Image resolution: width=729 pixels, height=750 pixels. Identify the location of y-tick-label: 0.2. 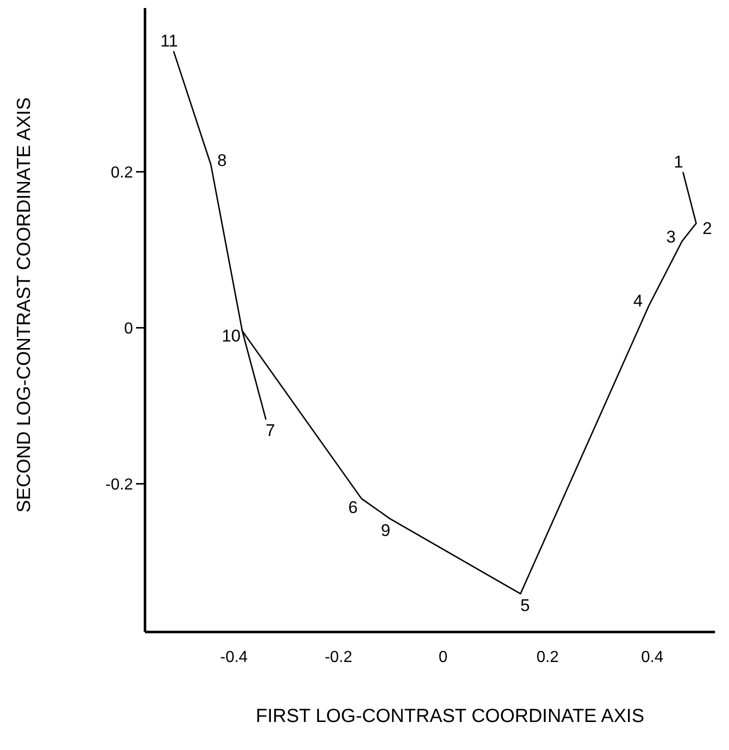
(122, 173).